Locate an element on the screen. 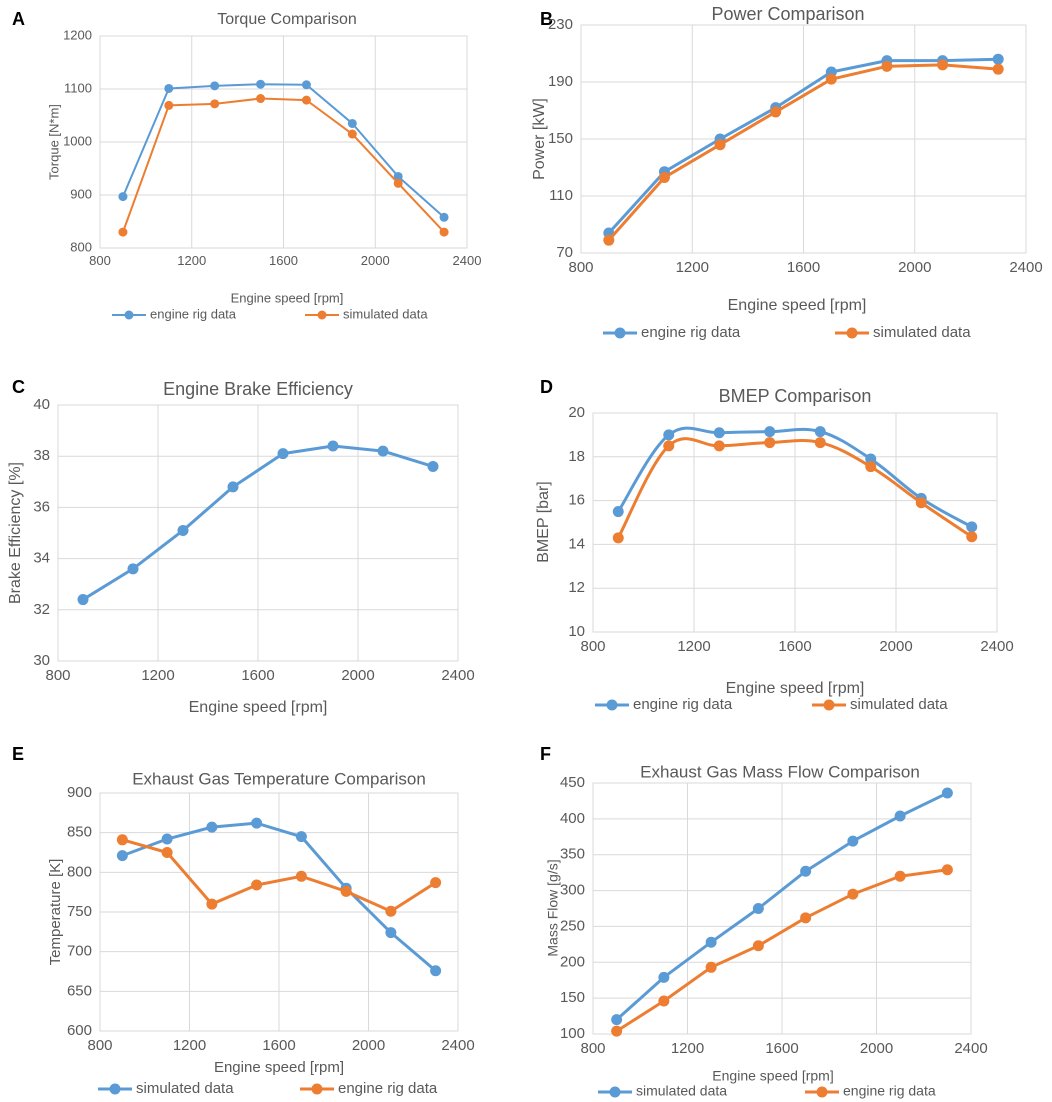 The image size is (1052, 1102). y-tick-label: 10 is located at coordinates (576, 631).